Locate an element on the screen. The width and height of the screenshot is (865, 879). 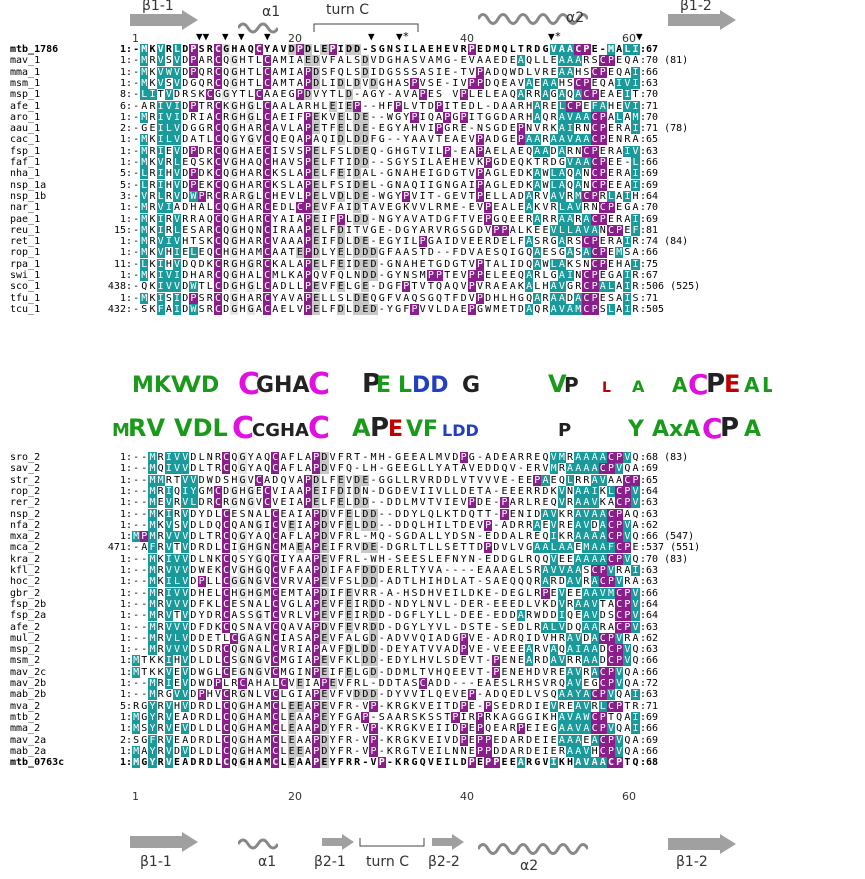
turn-bracket-icon is located at coordinates (366, 27).